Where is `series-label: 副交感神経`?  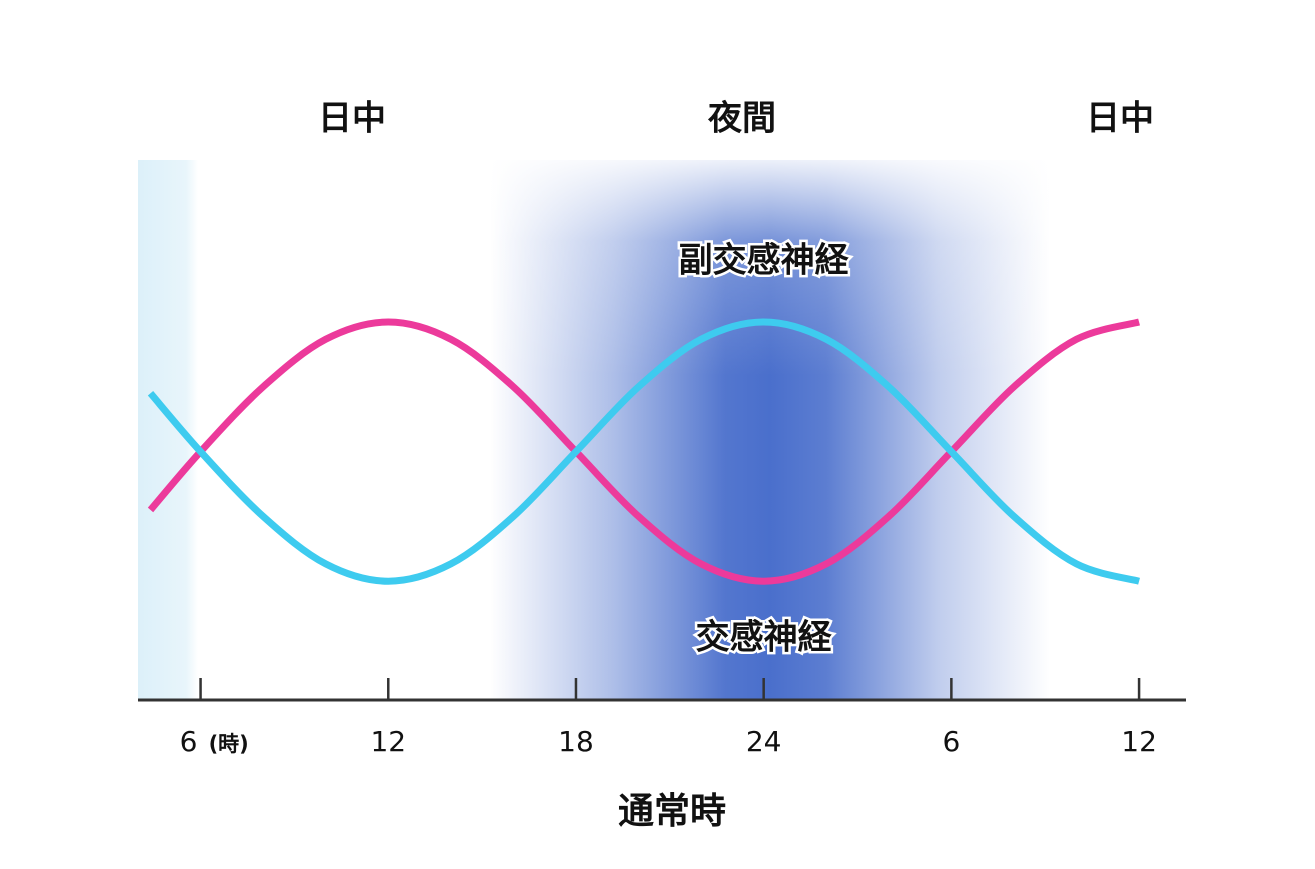 series-label: 副交感神経 is located at coordinates (764, 261).